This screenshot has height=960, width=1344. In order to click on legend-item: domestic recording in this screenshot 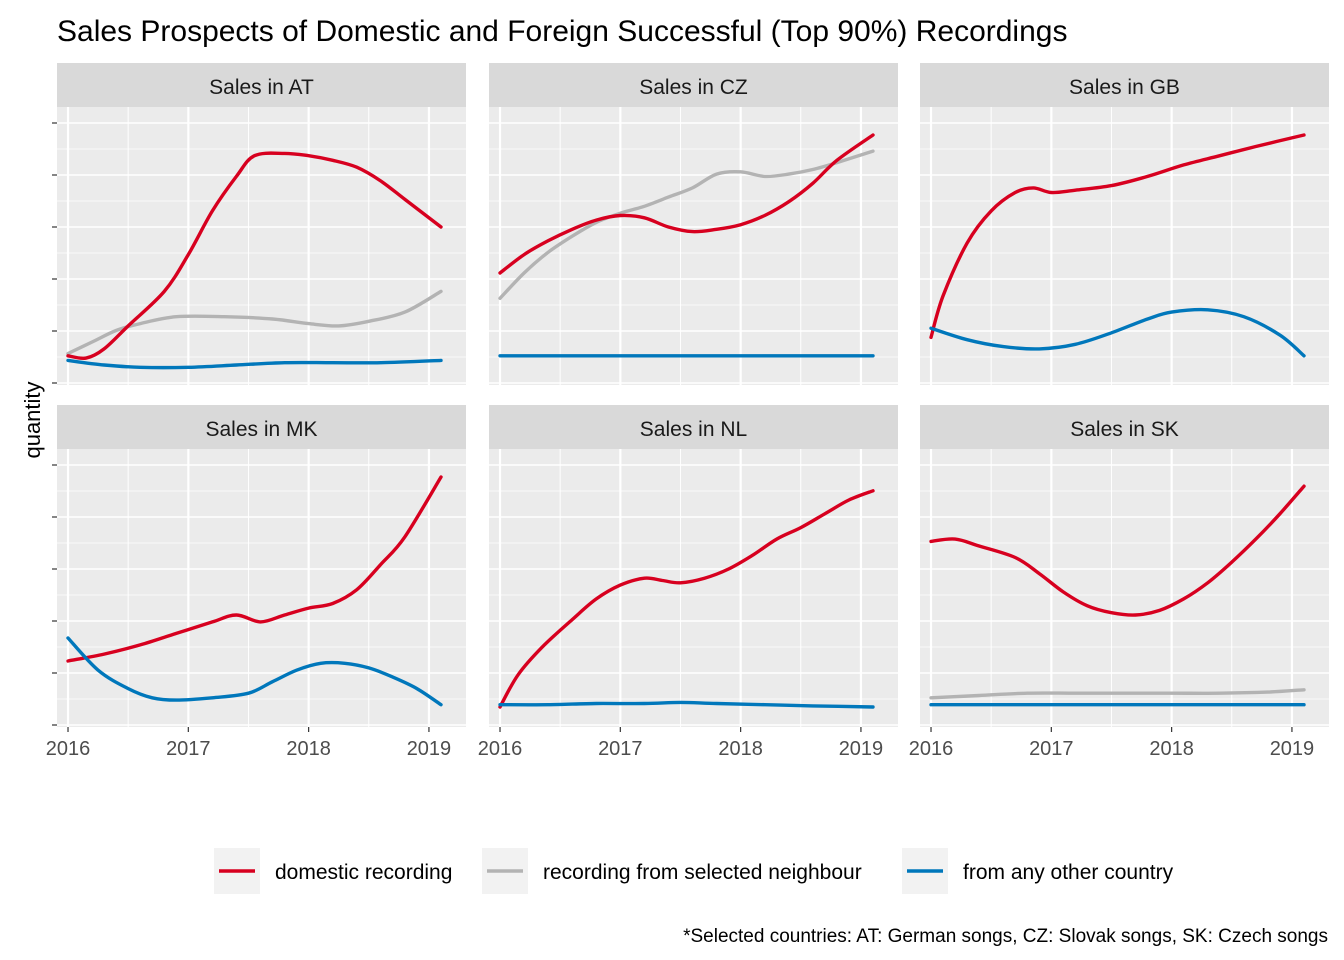, I will do `click(333, 871)`.